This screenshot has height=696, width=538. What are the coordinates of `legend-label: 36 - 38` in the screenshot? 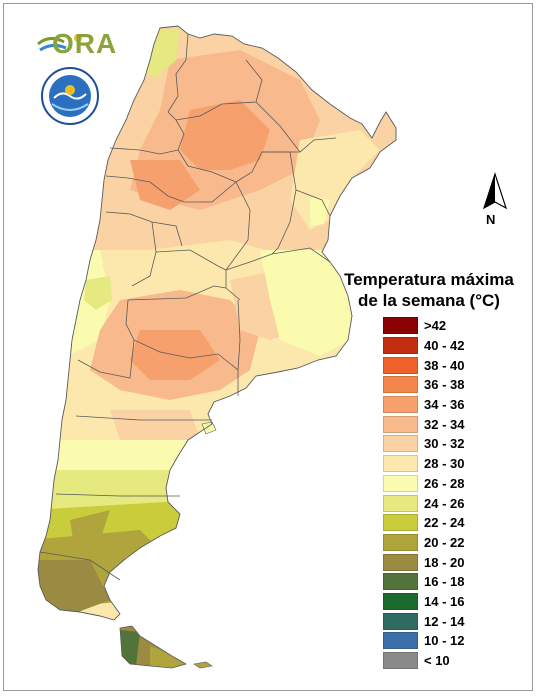 It's located at (444, 385).